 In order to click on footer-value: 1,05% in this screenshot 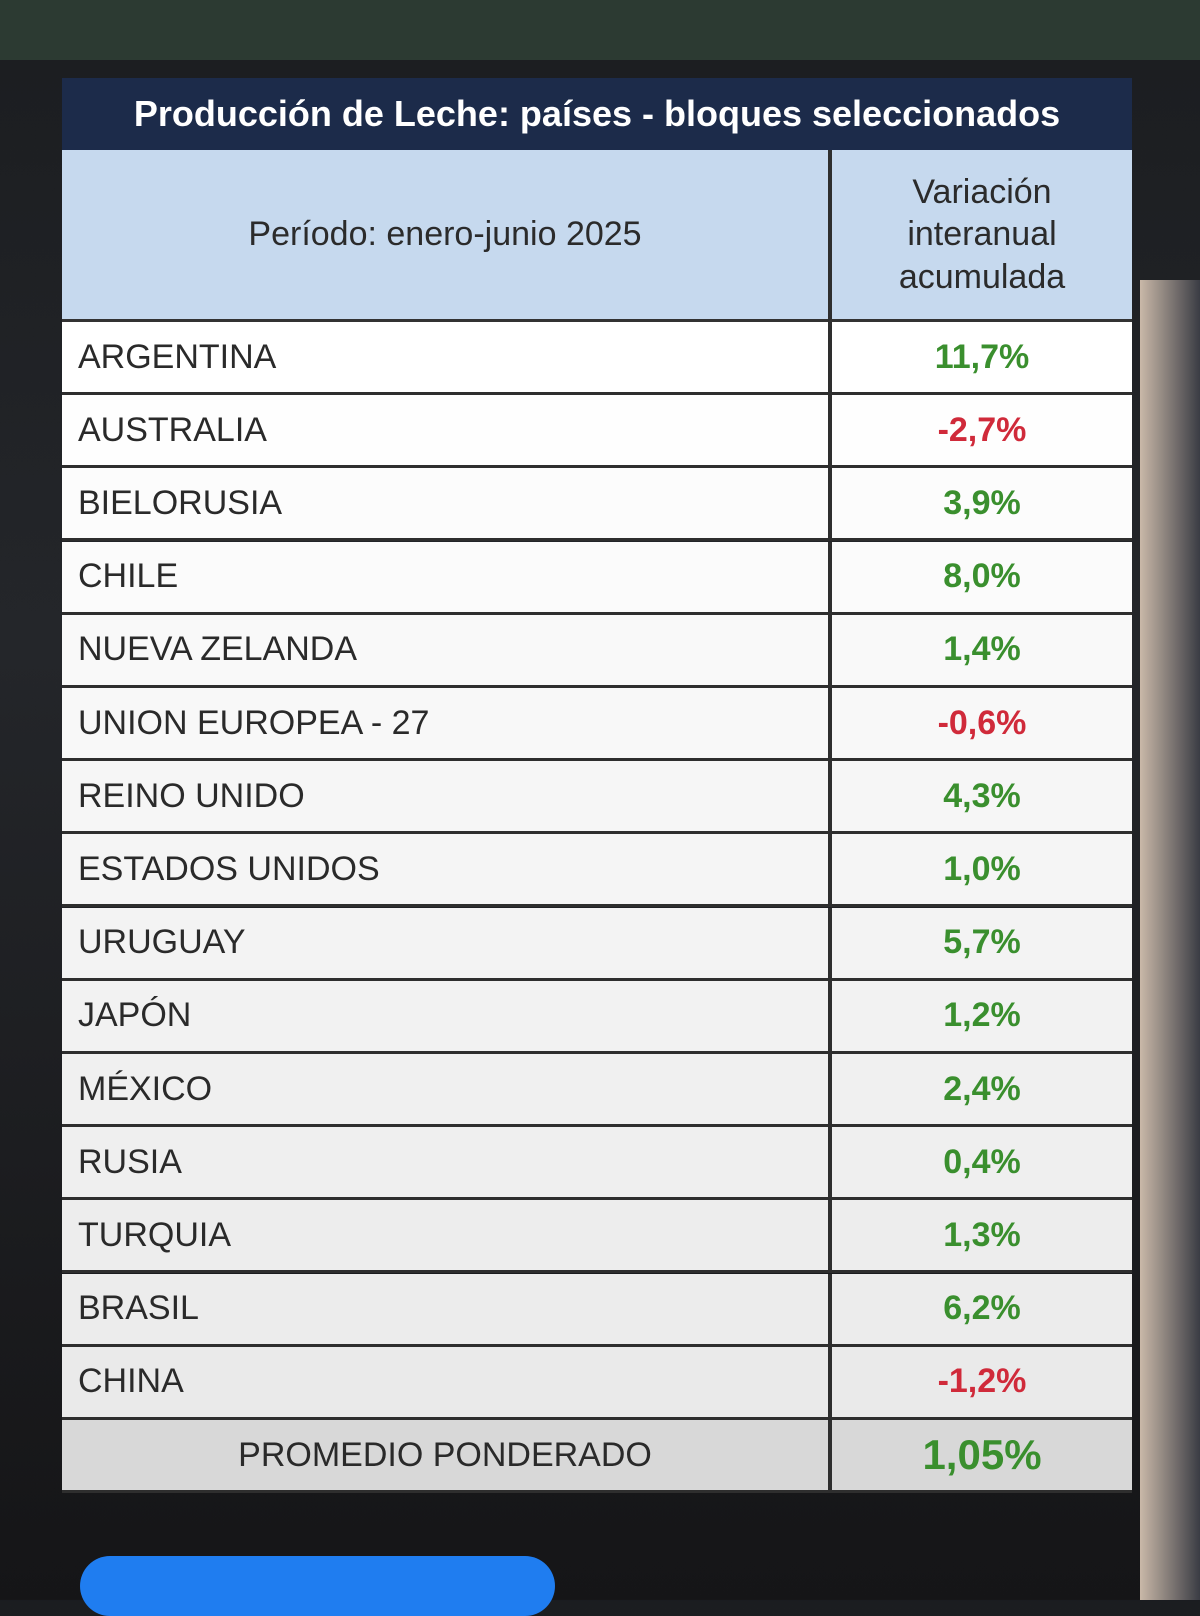, I will do `click(980, 1456)`.